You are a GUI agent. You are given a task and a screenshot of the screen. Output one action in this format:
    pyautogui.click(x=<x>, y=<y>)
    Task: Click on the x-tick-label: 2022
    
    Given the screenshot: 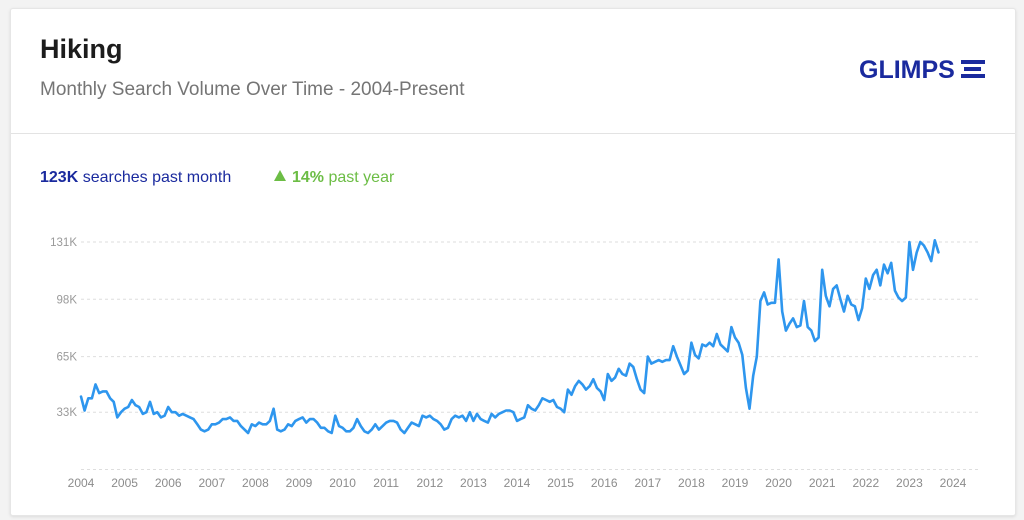 What is the action you would take?
    pyautogui.click(x=865, y=483)
    